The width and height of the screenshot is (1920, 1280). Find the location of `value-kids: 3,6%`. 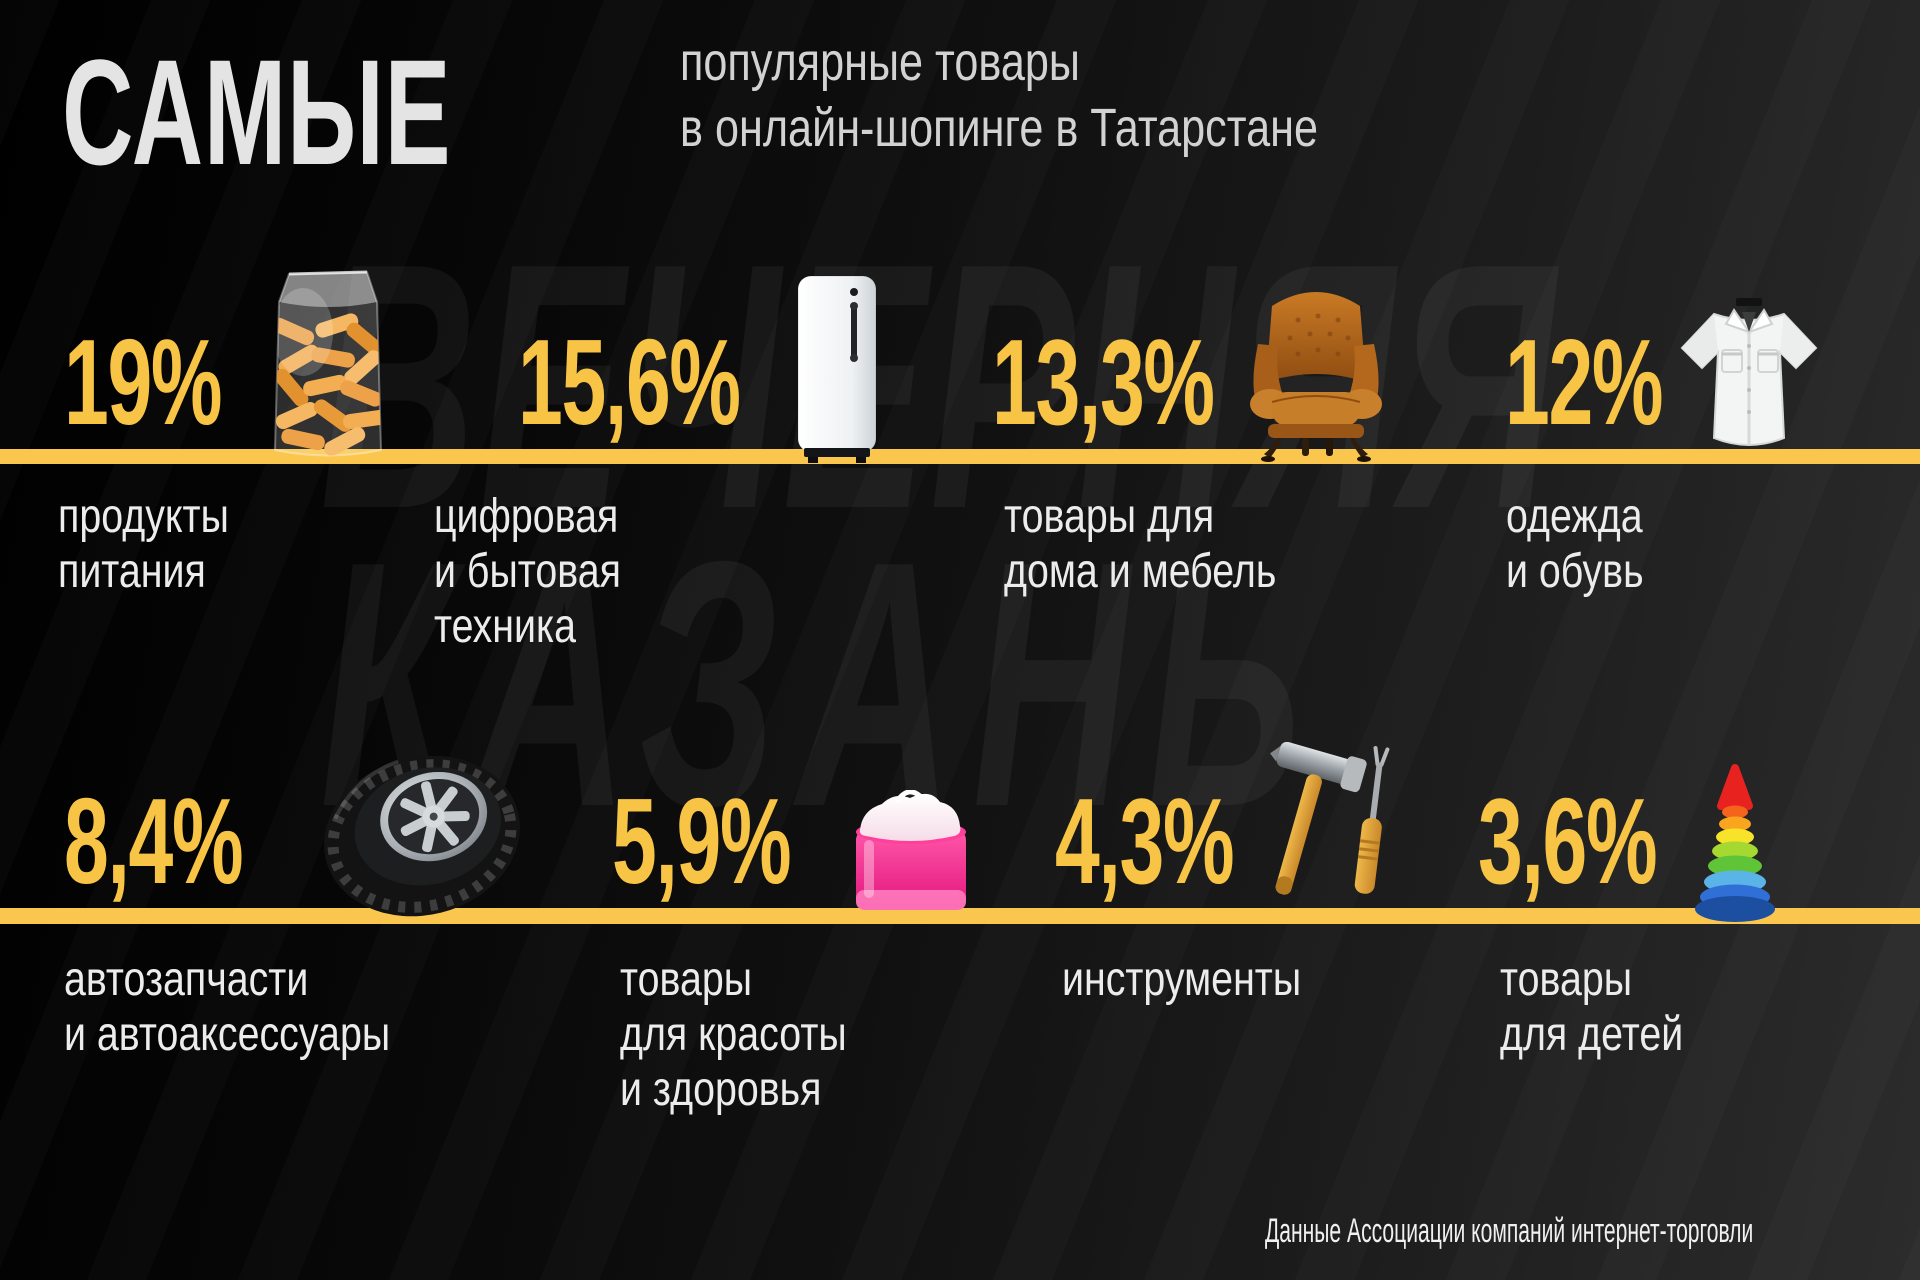

value-kids: 3,6% is located at coordinates (1568, 841).